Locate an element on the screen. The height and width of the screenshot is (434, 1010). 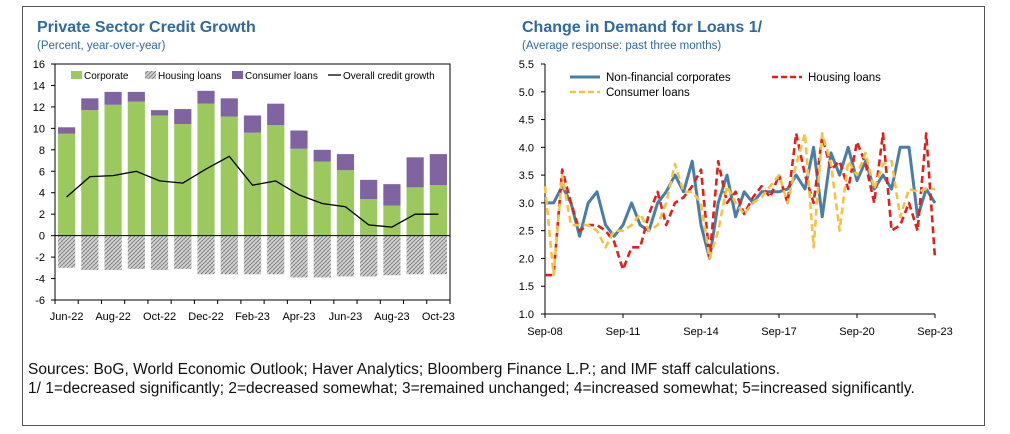
x-tick-label: Sep-14 is located at coordinates (700, 332).